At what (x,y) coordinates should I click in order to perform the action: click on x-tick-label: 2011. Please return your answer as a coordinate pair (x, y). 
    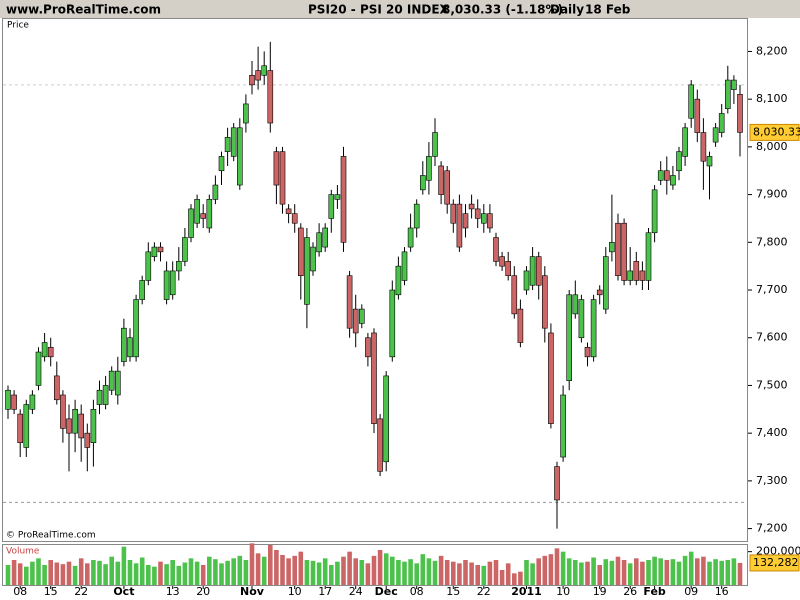
    Looking at the image, I should click on (526, 591).